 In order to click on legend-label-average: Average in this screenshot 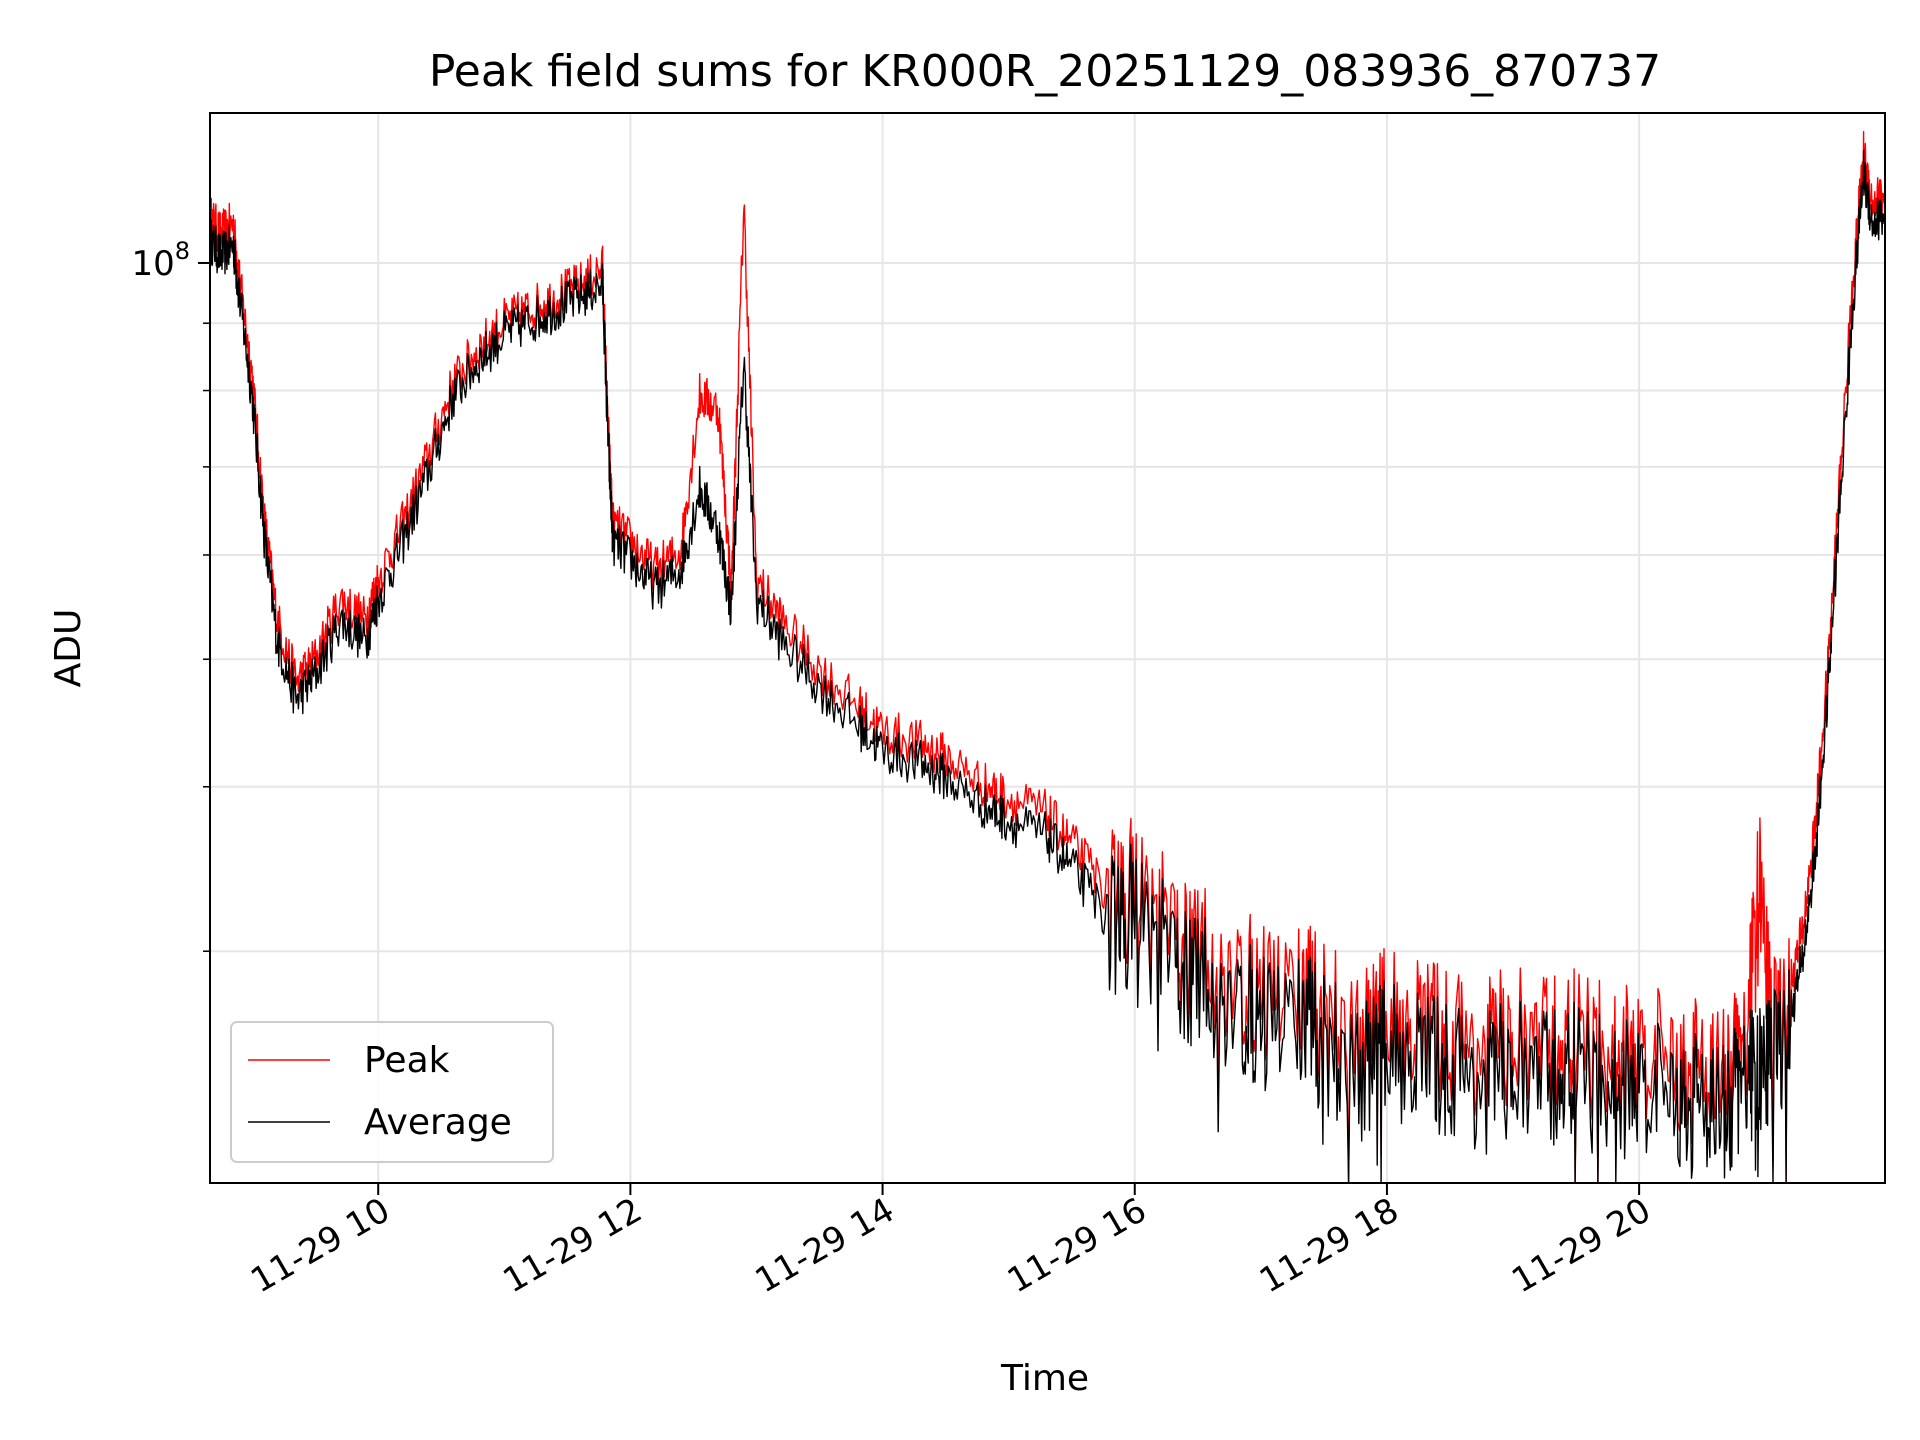, I will do `click(438, 1122)`.